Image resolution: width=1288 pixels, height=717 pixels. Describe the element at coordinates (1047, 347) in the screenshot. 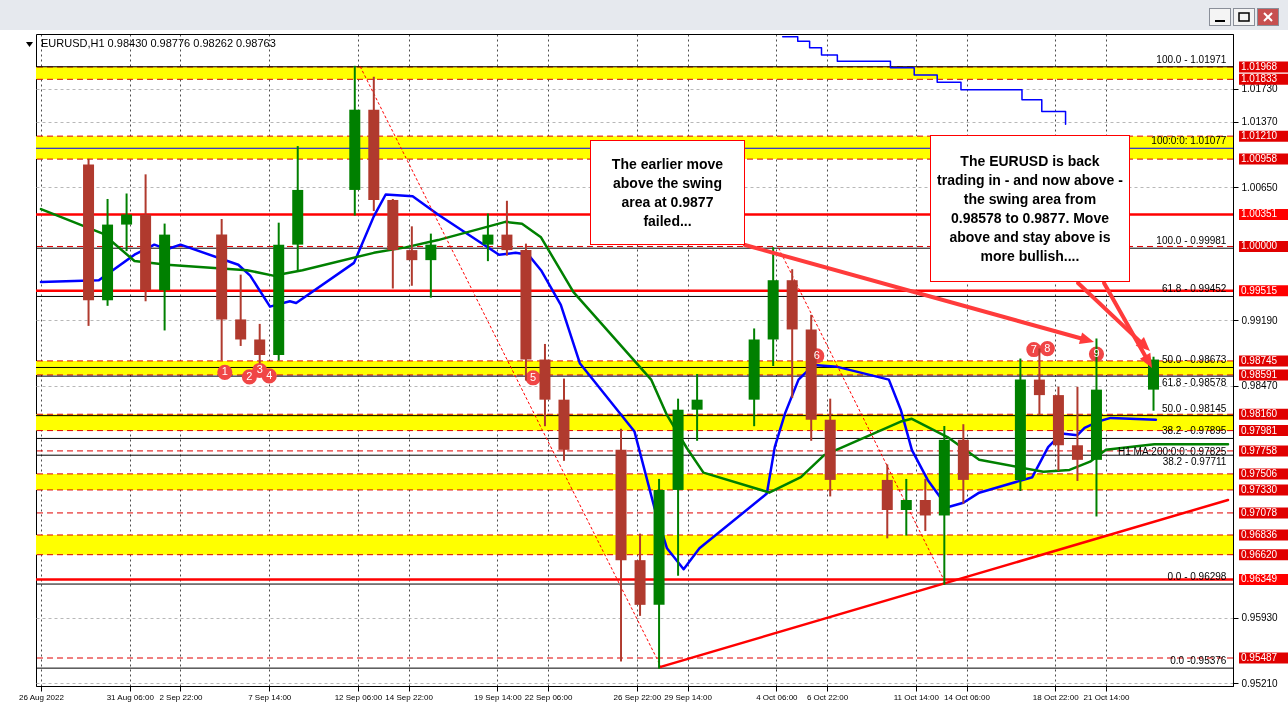

I see `annotation: 8` at that location.